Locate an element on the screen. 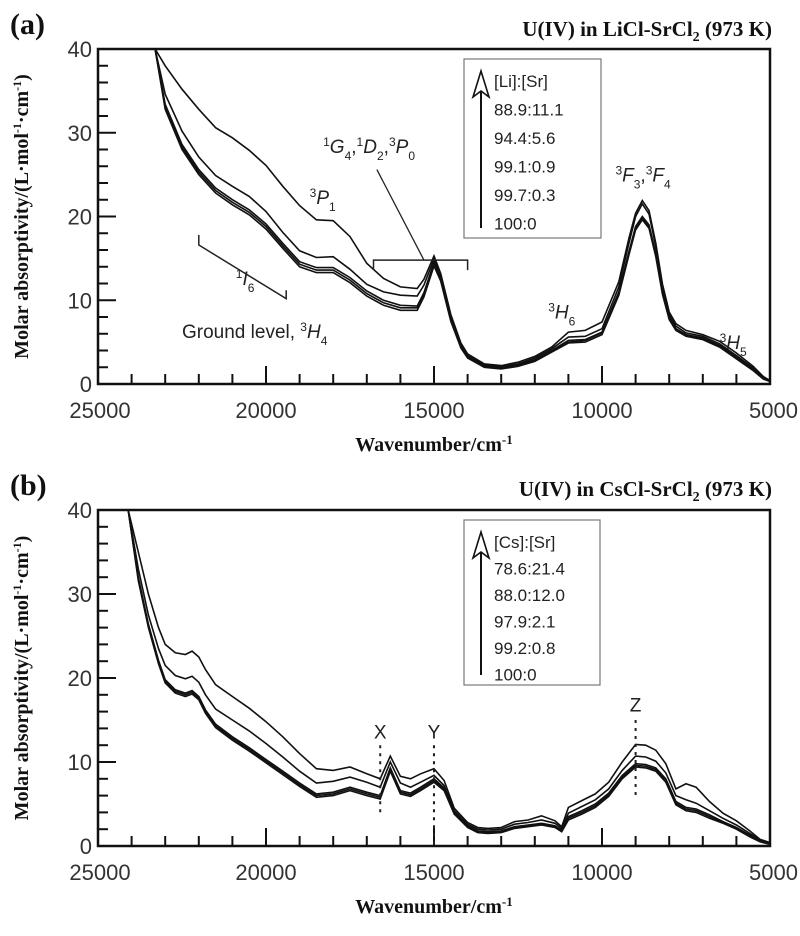  annotation-label: 1G4,1D2,3P0 is located at coordinates (369, 149).